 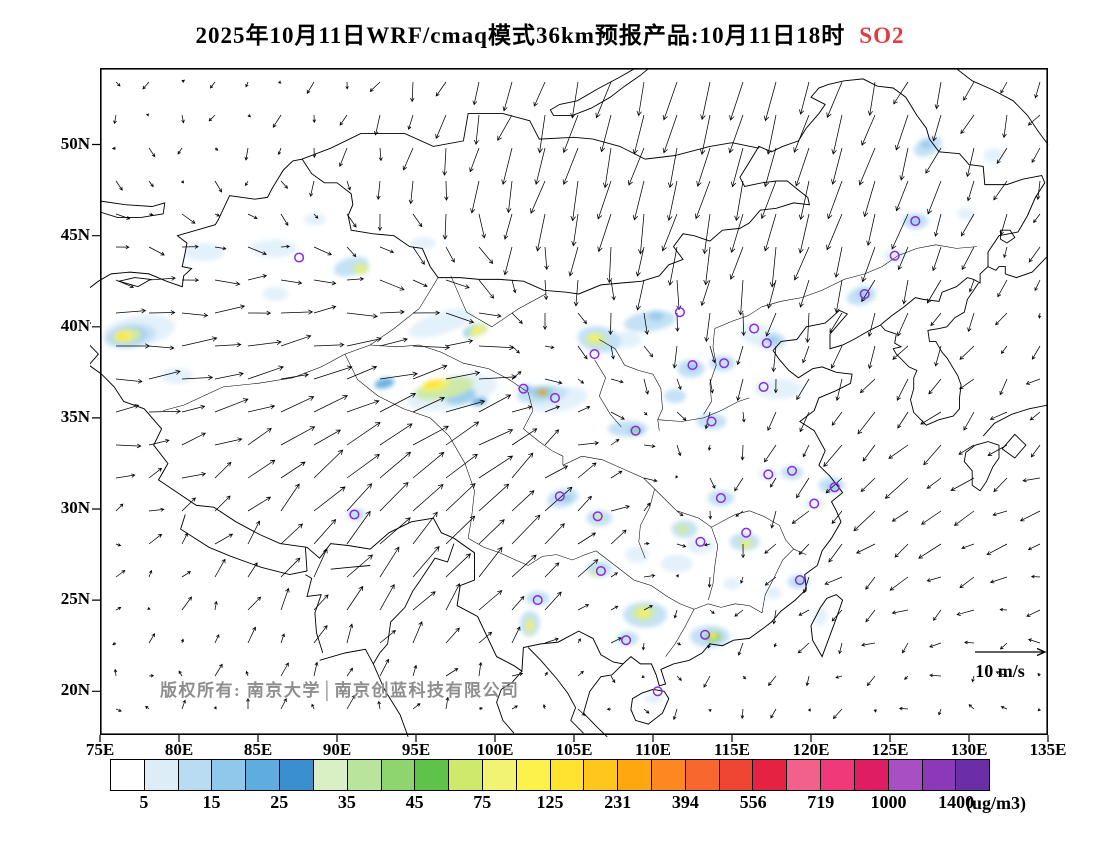 What do you see at coordinates (346, 802) in the screenshot?
I see `colorbar-tick-label: 35` at bounding box center [346, 802].